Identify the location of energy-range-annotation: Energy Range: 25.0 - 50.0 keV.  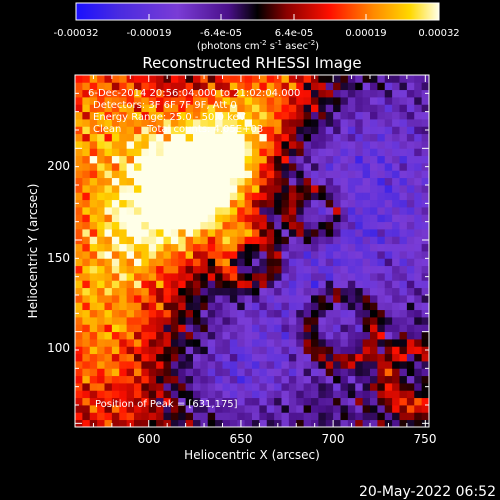
(169, 117).